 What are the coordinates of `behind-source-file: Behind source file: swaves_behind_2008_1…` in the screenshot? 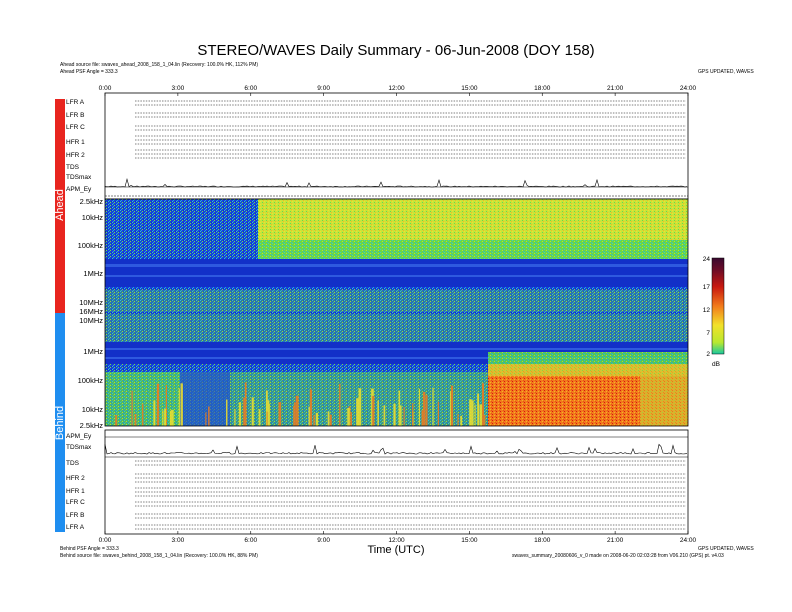 It's located at (159, 556).